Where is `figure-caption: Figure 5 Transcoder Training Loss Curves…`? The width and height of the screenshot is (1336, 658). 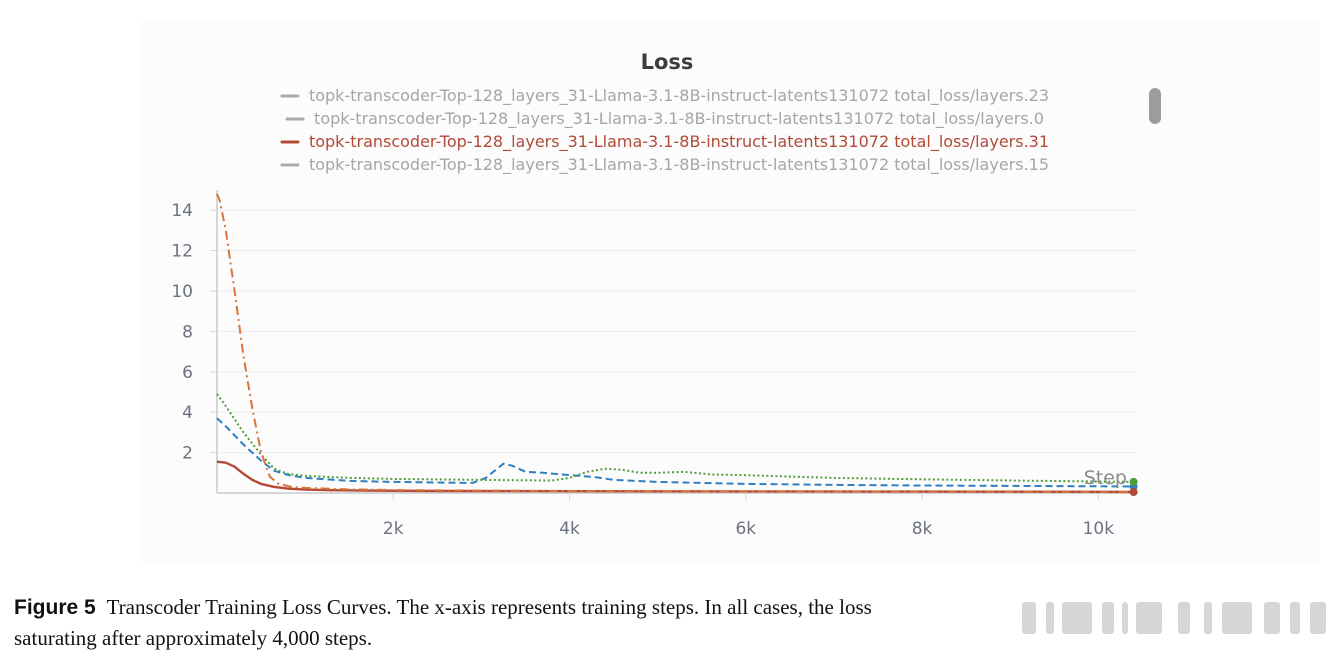 figure-caption: Figure 5 Transcoder Training Loss Curves… is located at coordinates (519, 622).